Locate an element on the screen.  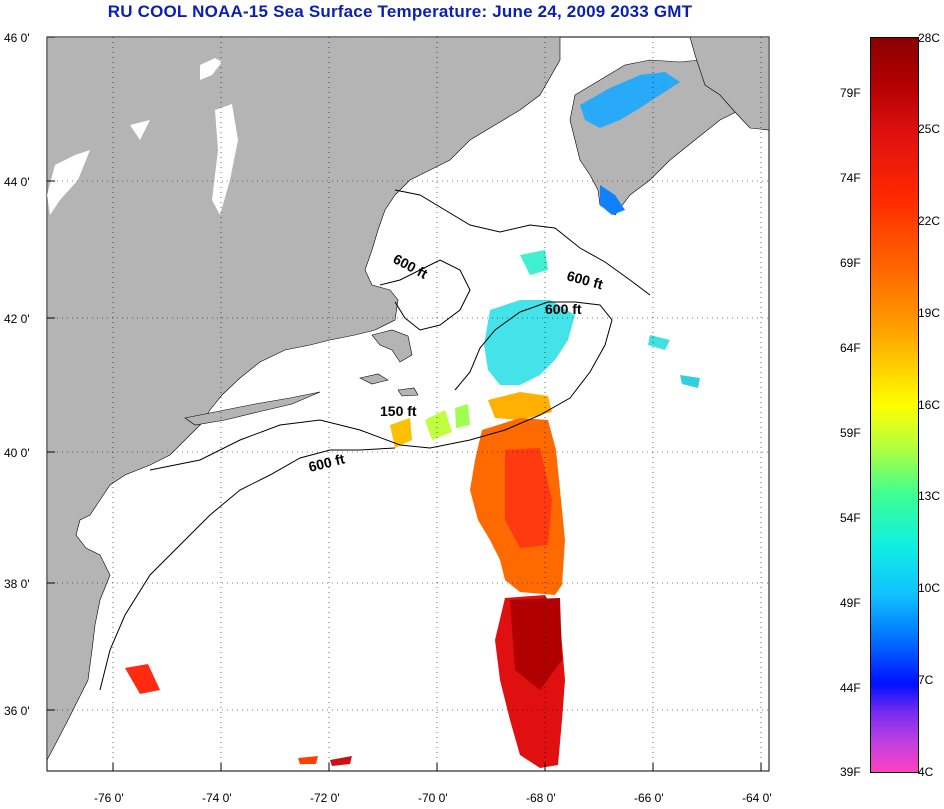
colorbar-fahrenheit-label: 39F is located at coordinates (850, 772).